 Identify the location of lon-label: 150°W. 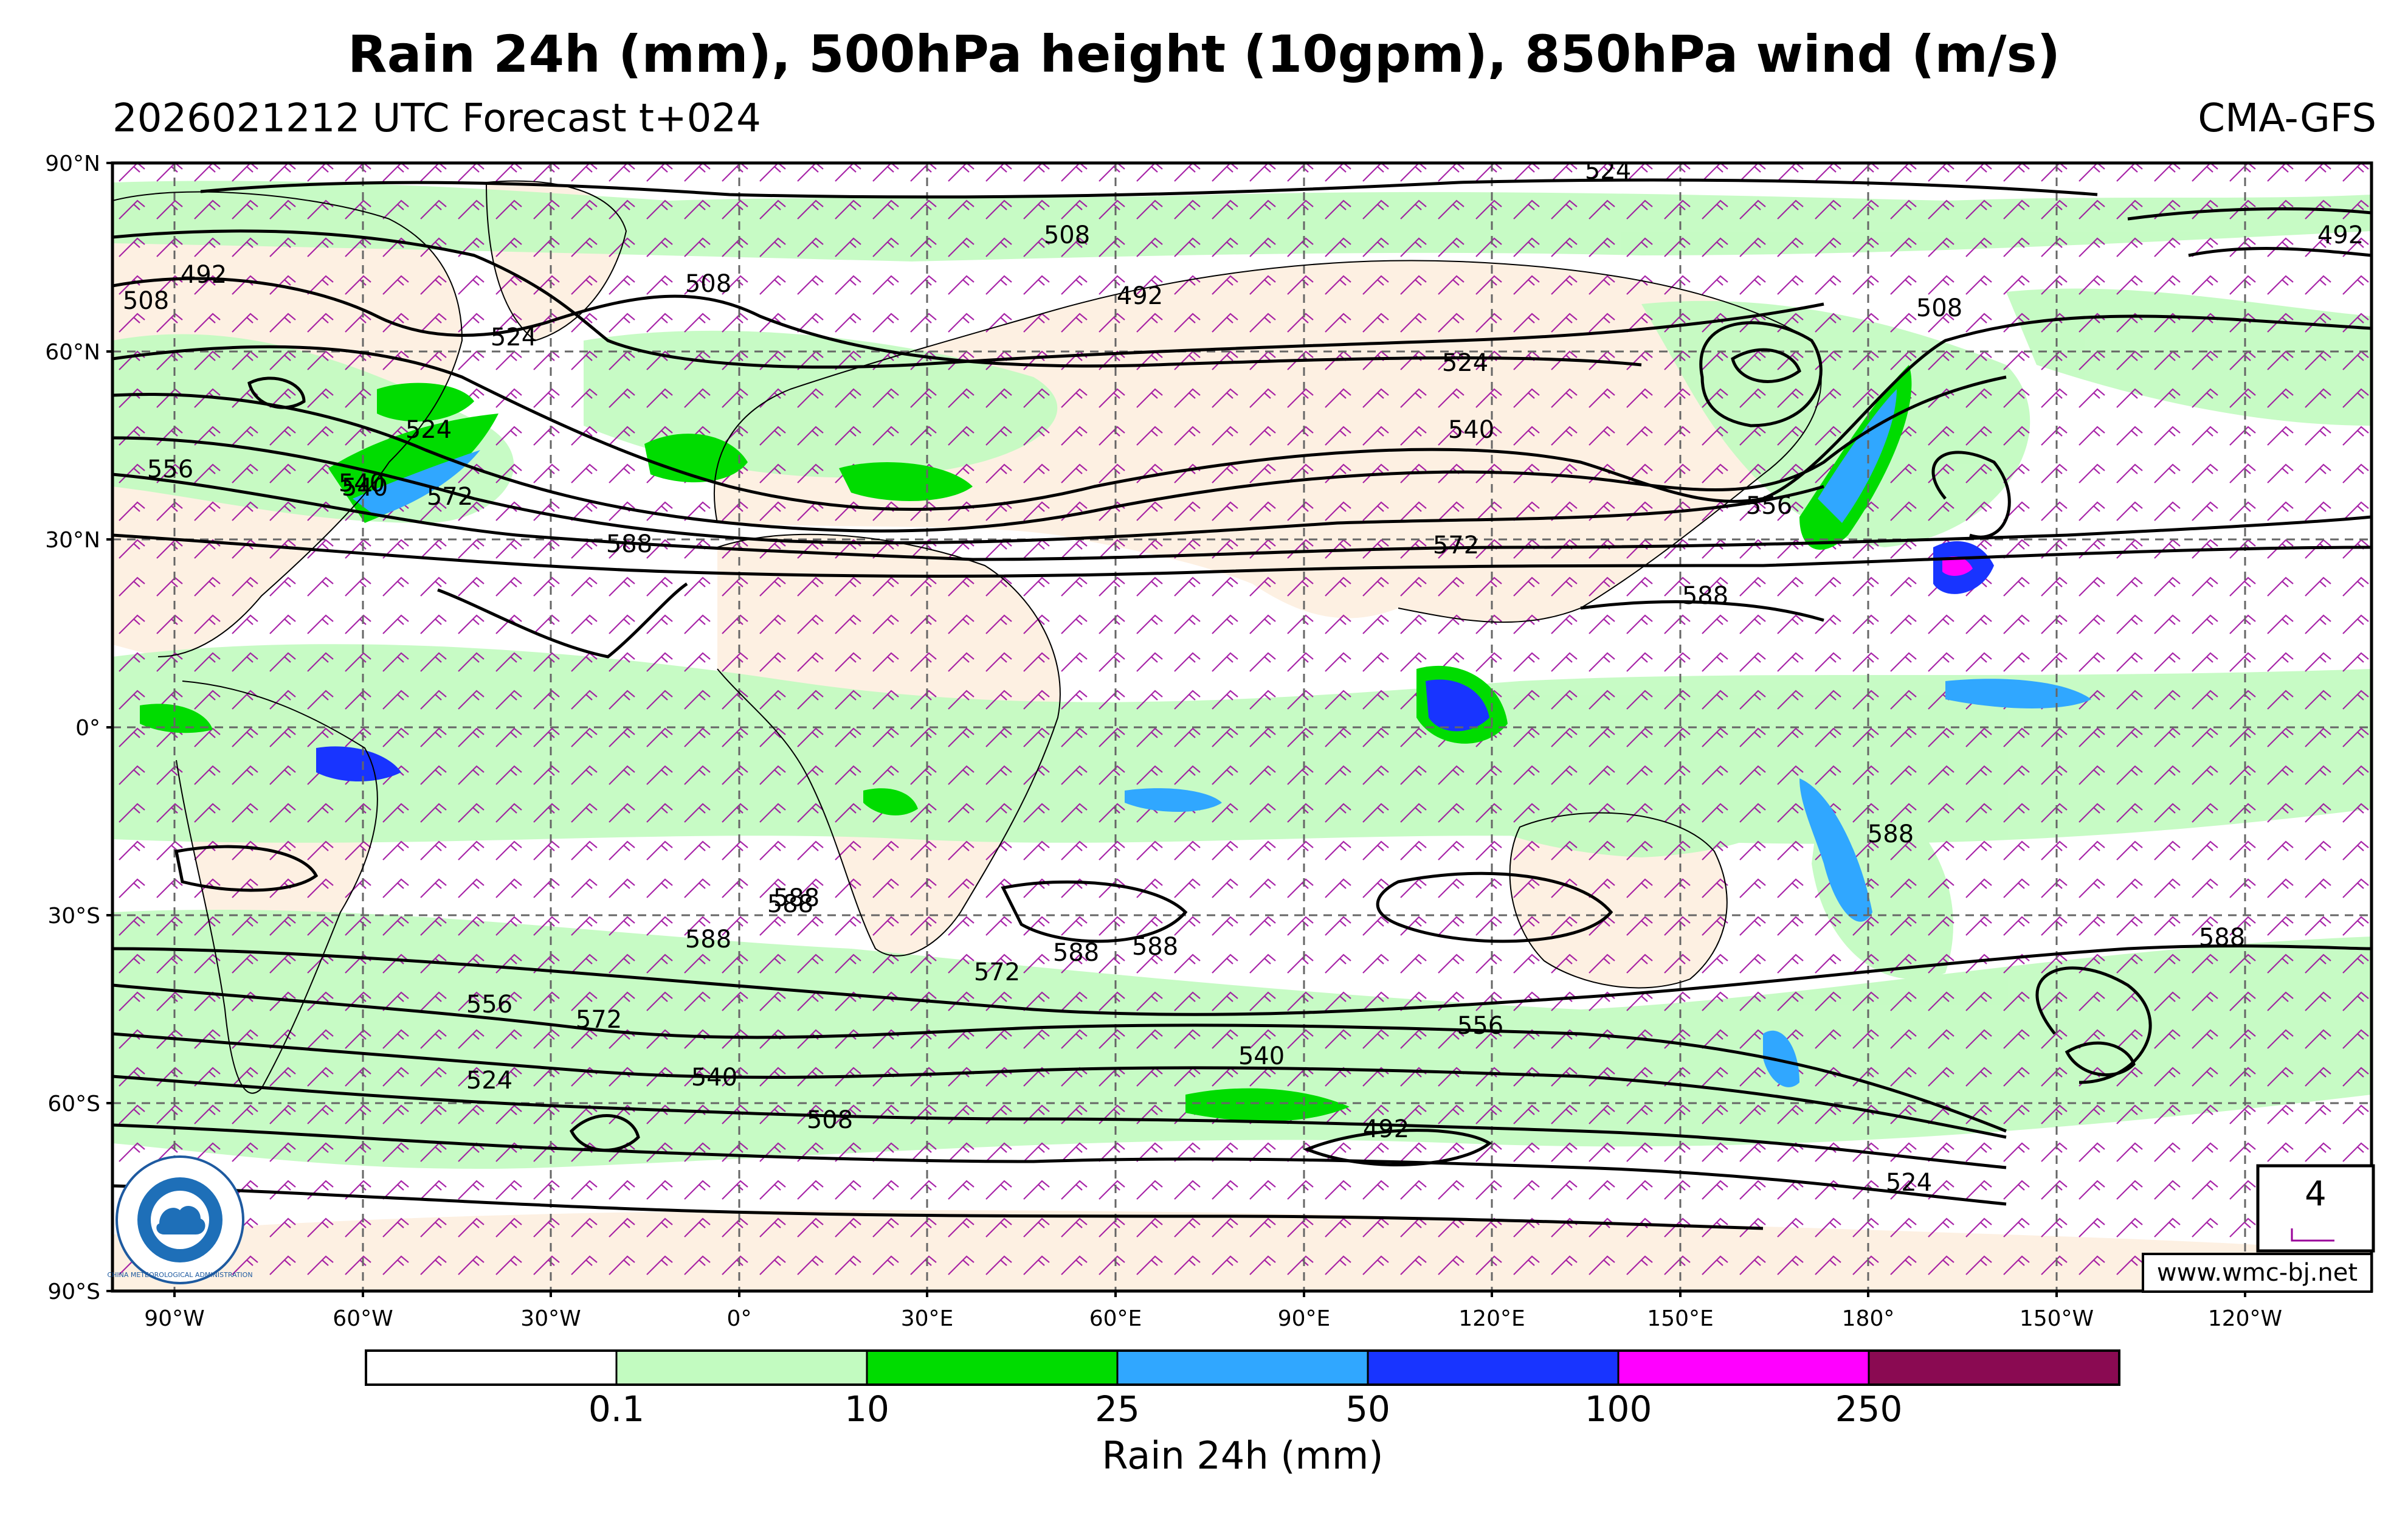
(2057, 1318).